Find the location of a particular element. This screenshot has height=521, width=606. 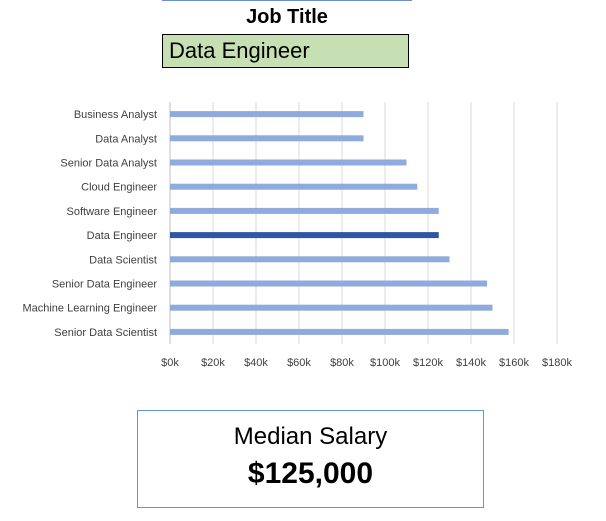

category-label: Data Engineer is located at coordinates (122, 236).